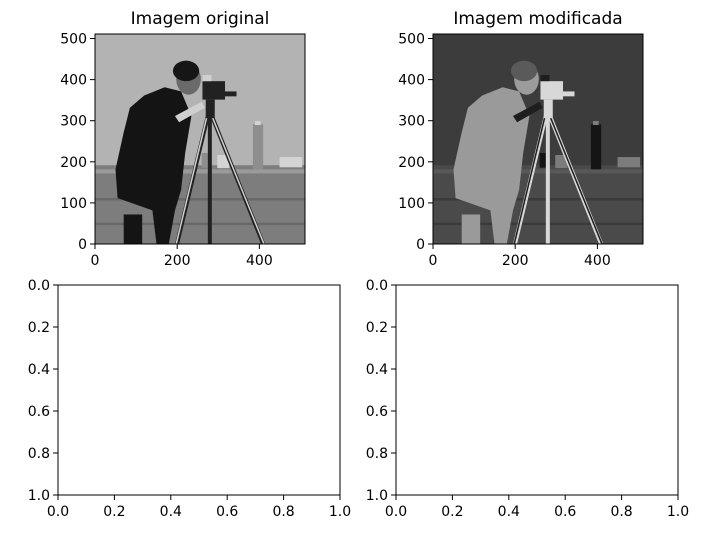 The image size is (709, 537). Describe the element at coordinates (200, 19) in the screenshot. I see `subplot-title: Imagem original` at that location.